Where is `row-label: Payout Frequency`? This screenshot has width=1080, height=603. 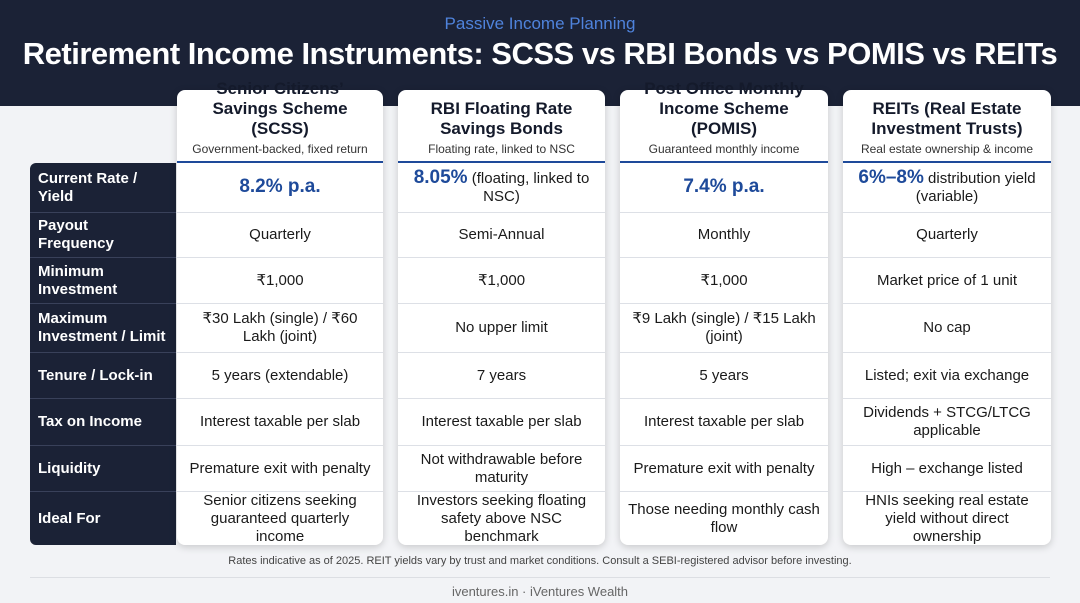 row-label: Payout Frequency is located at coordinates (103, 235).